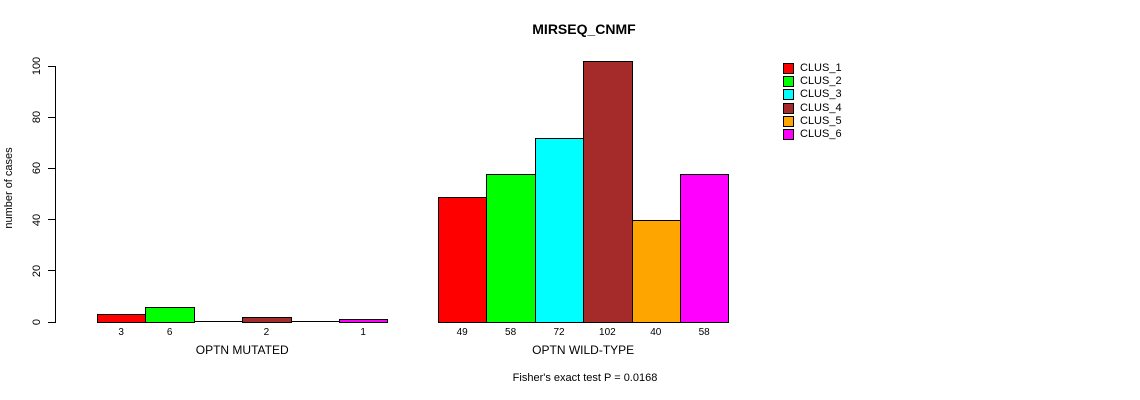 Image resolution: width=1140 pixels, height=400 pixels. Describe the element at coordinates (584, 29) in the screenshot. I see `chart-title: MIRSEQ_CNMF` at that location.